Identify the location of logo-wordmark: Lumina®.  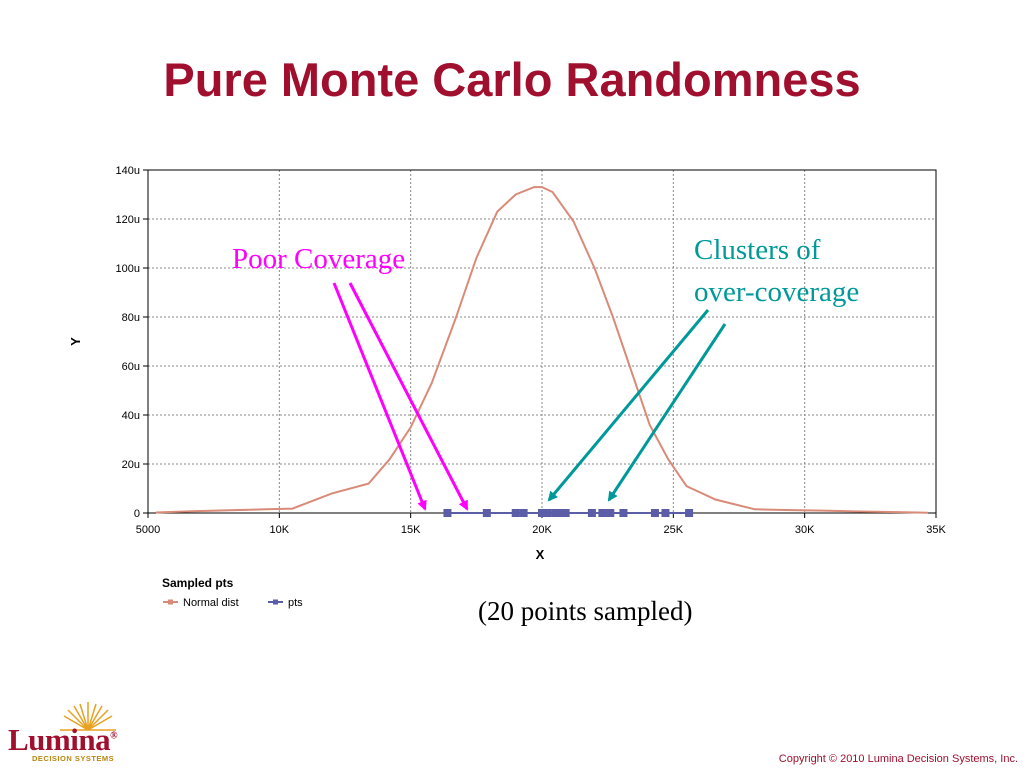
(63, 740).